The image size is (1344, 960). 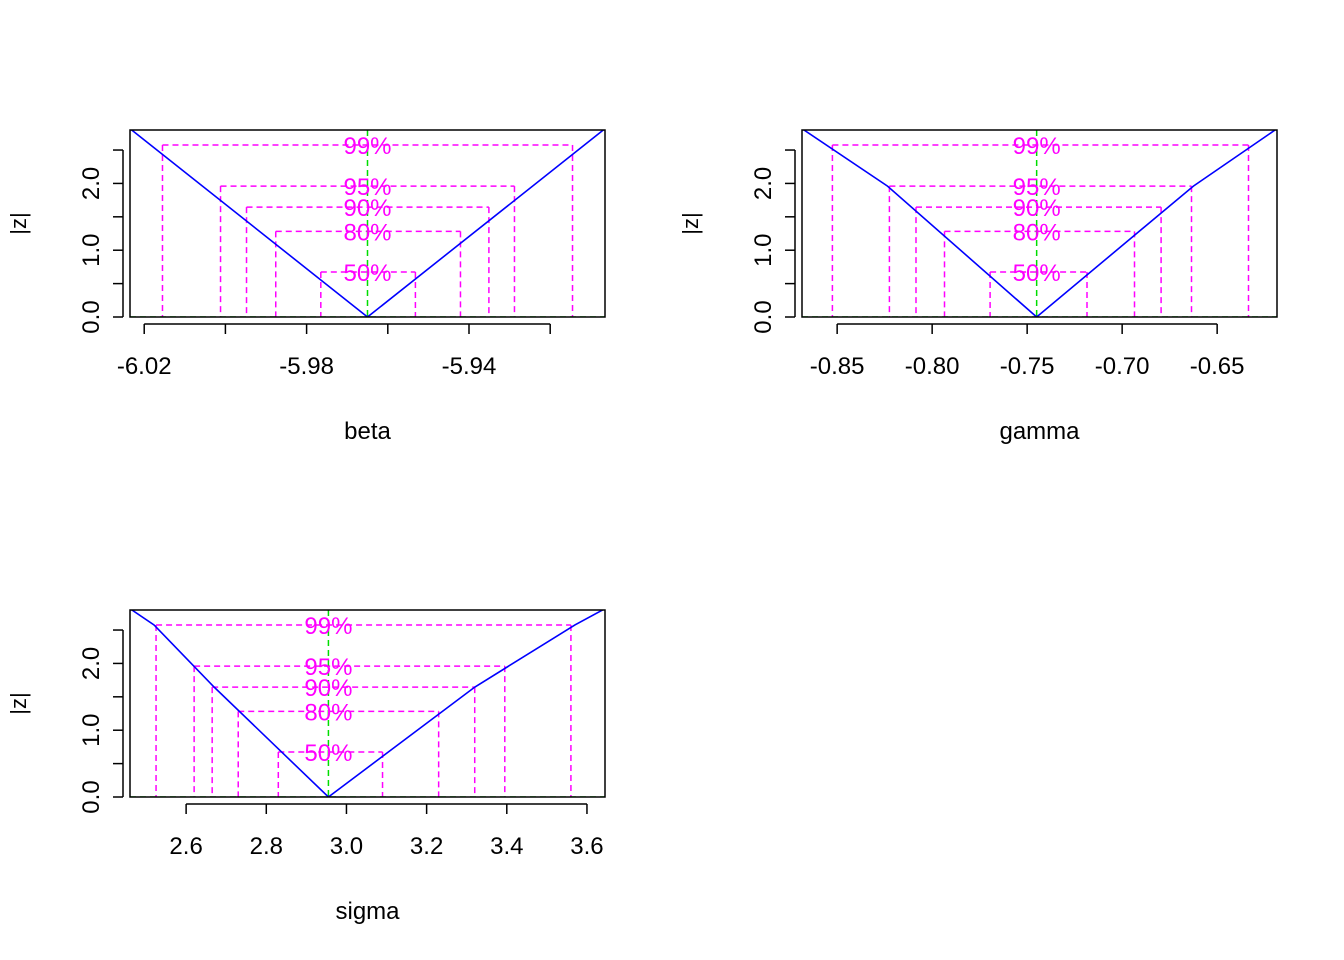 What do you see at coordinates (469, 366) in the screenshot?
I see `x-tick-label: -5.94` at bounding box center [469, 366].